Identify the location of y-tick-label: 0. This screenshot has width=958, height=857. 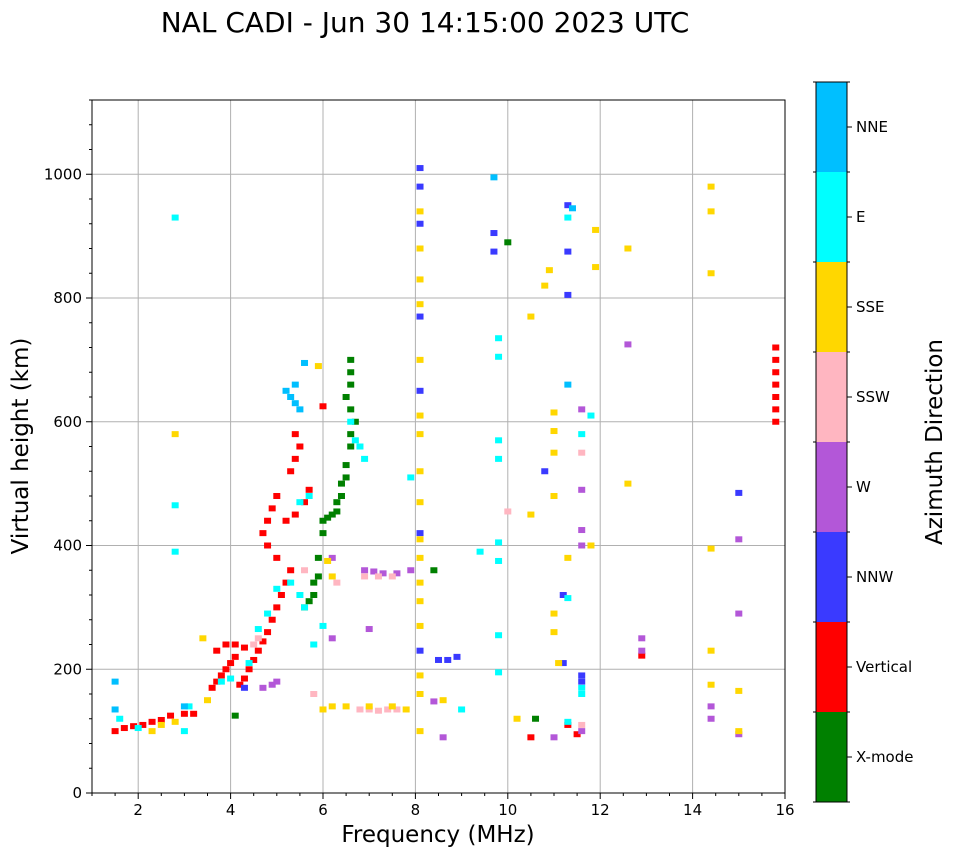
(77, 793).